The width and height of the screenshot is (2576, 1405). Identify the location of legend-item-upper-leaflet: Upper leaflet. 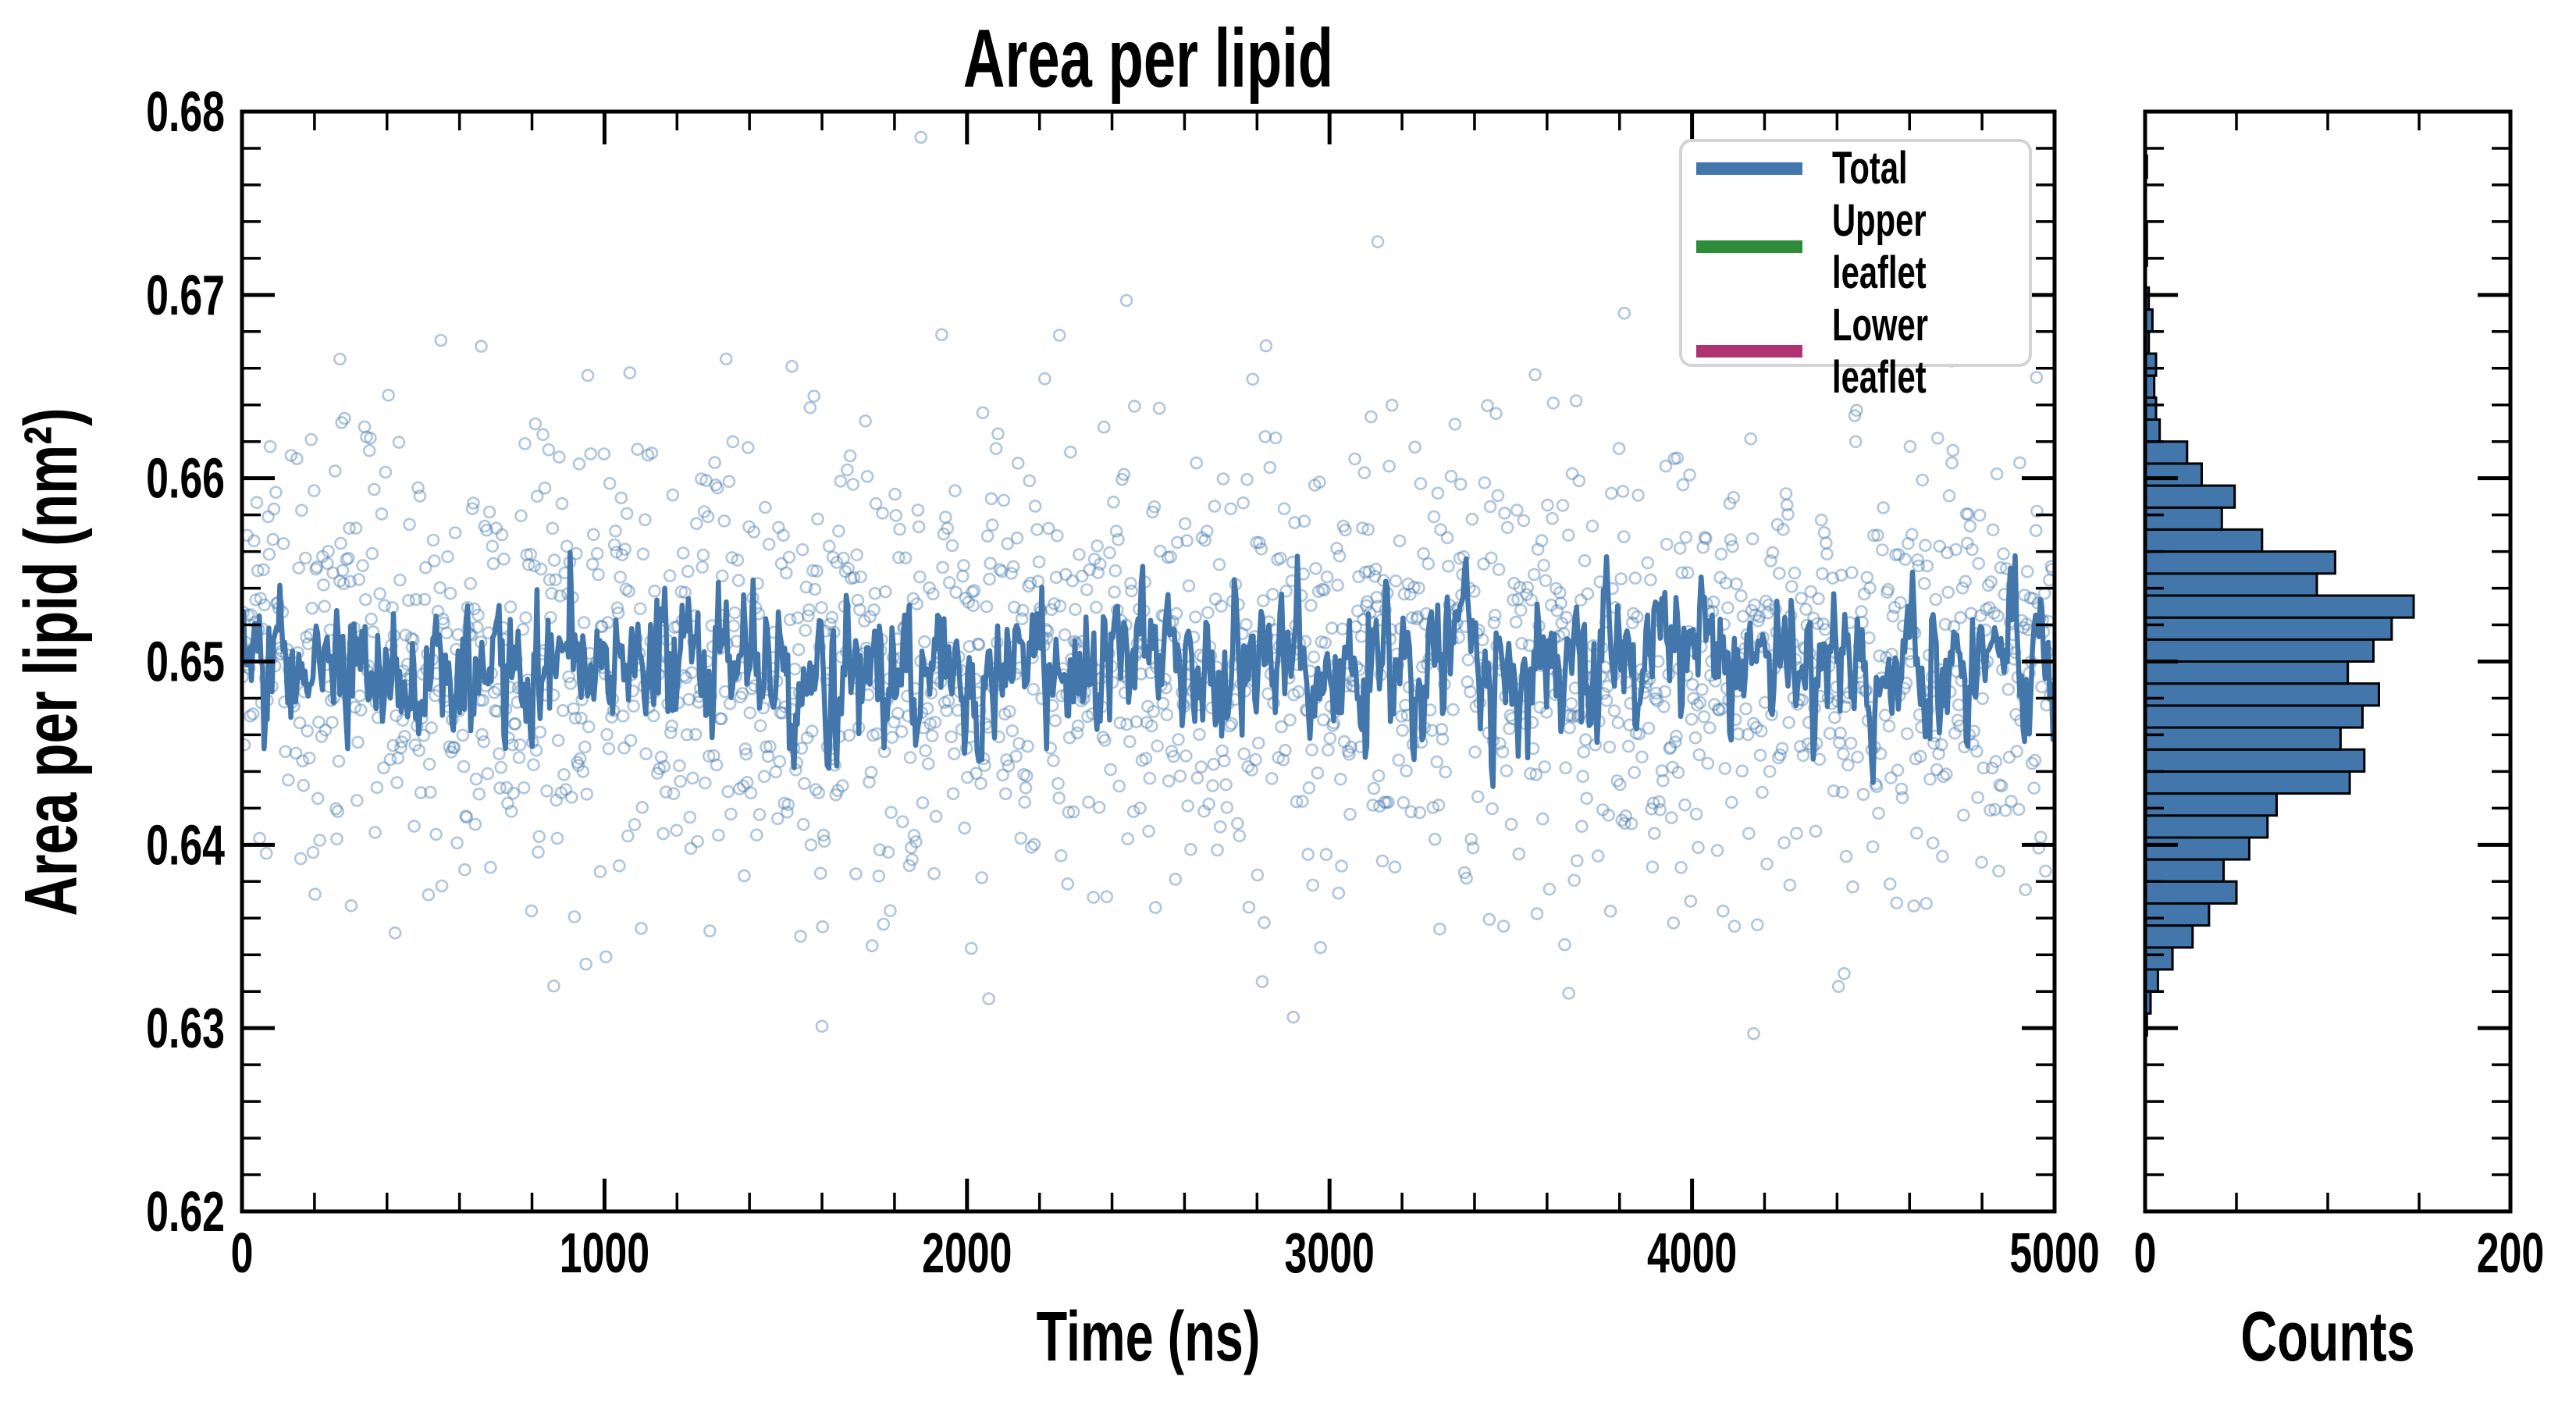
(1856, 246).